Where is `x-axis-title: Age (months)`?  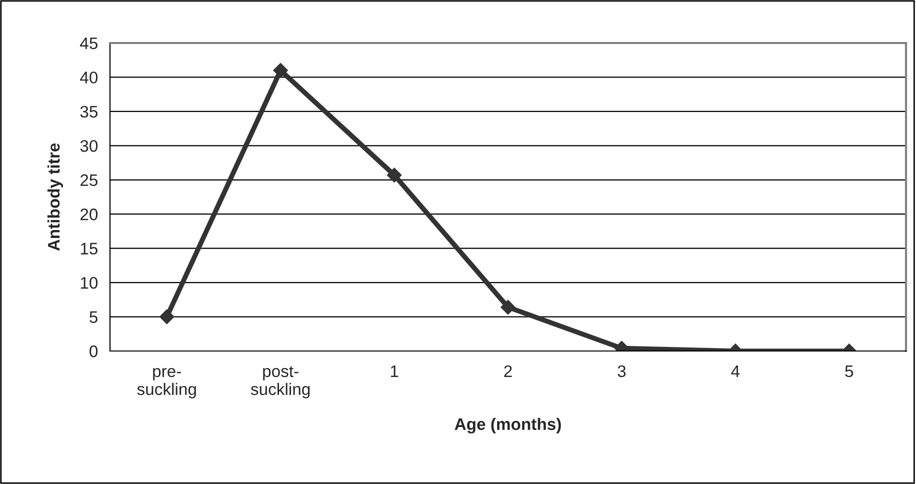
x-axis-title: Age (months) is located at coordinates (507, 426).